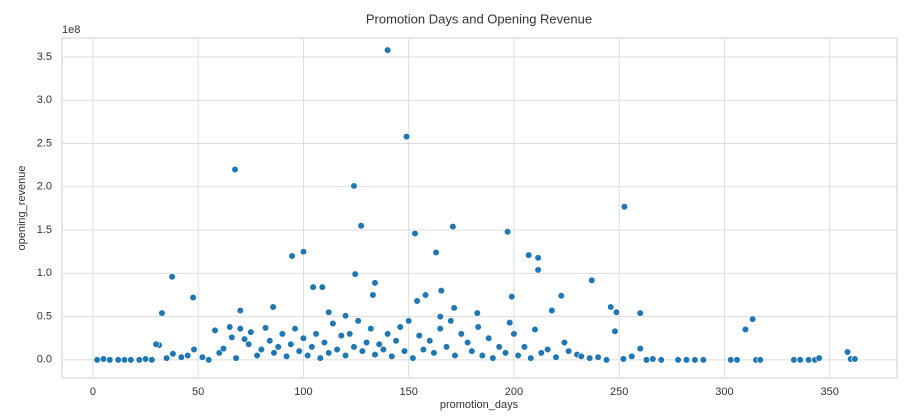  I want to click on y-offset-label: 1e8, so click(71, 30).